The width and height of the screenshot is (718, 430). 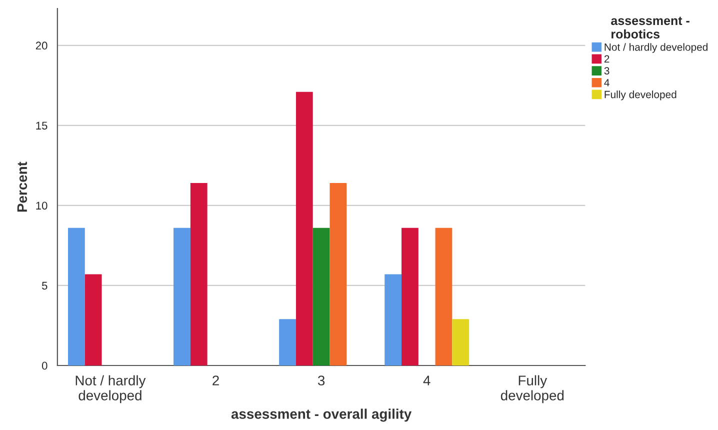 What do you see at coordinates (22, 187) in the screenshot?
I see `y-axis-title: Percent` at bounding box center [22, 187].